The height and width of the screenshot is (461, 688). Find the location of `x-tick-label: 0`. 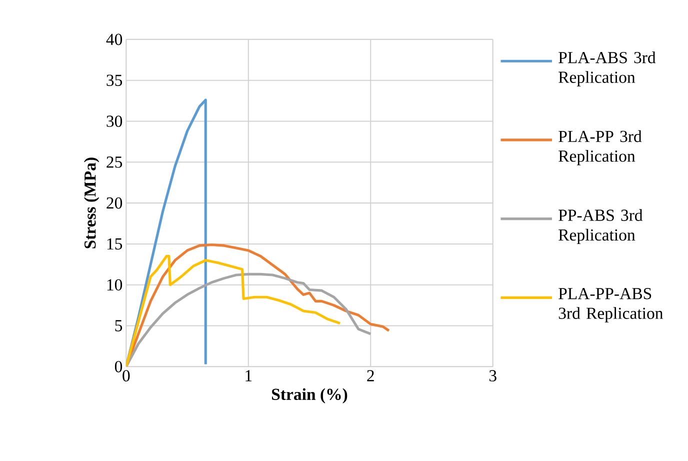

x-tick-label: 0 is located at coordinates (126, 376).